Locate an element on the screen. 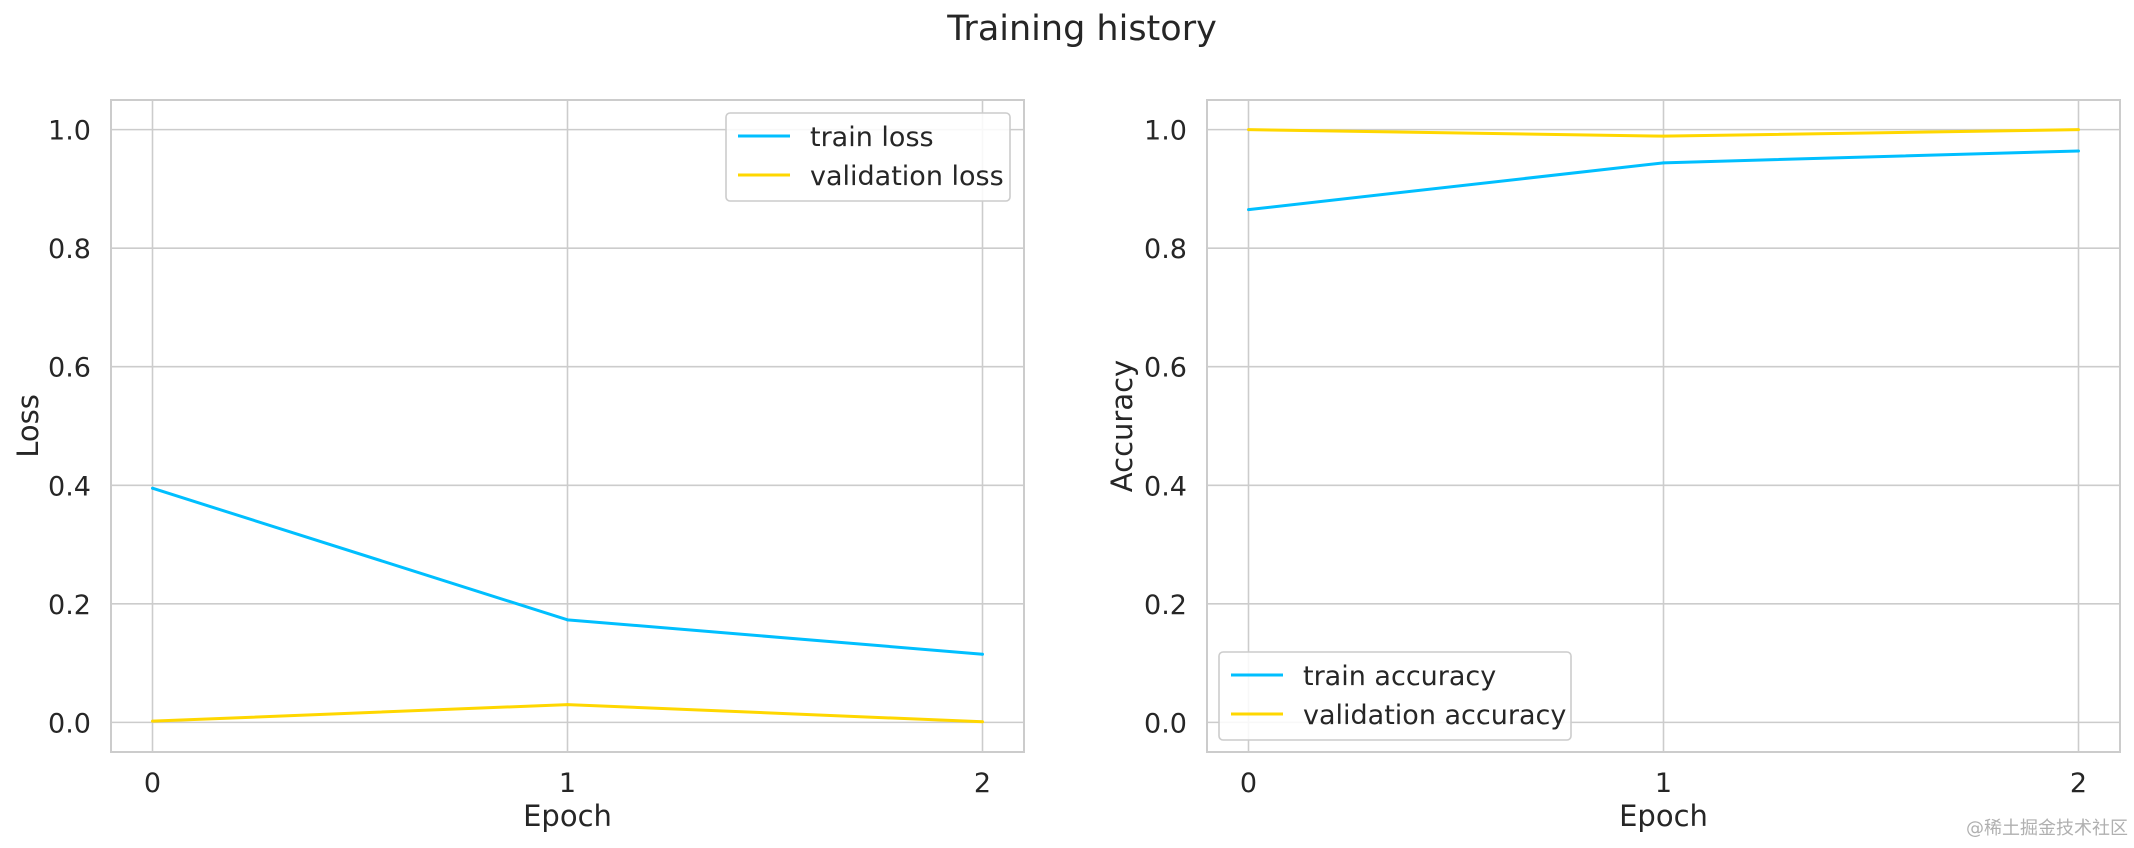  legend-label: train accuracy is located at coordinates (1399, 676).